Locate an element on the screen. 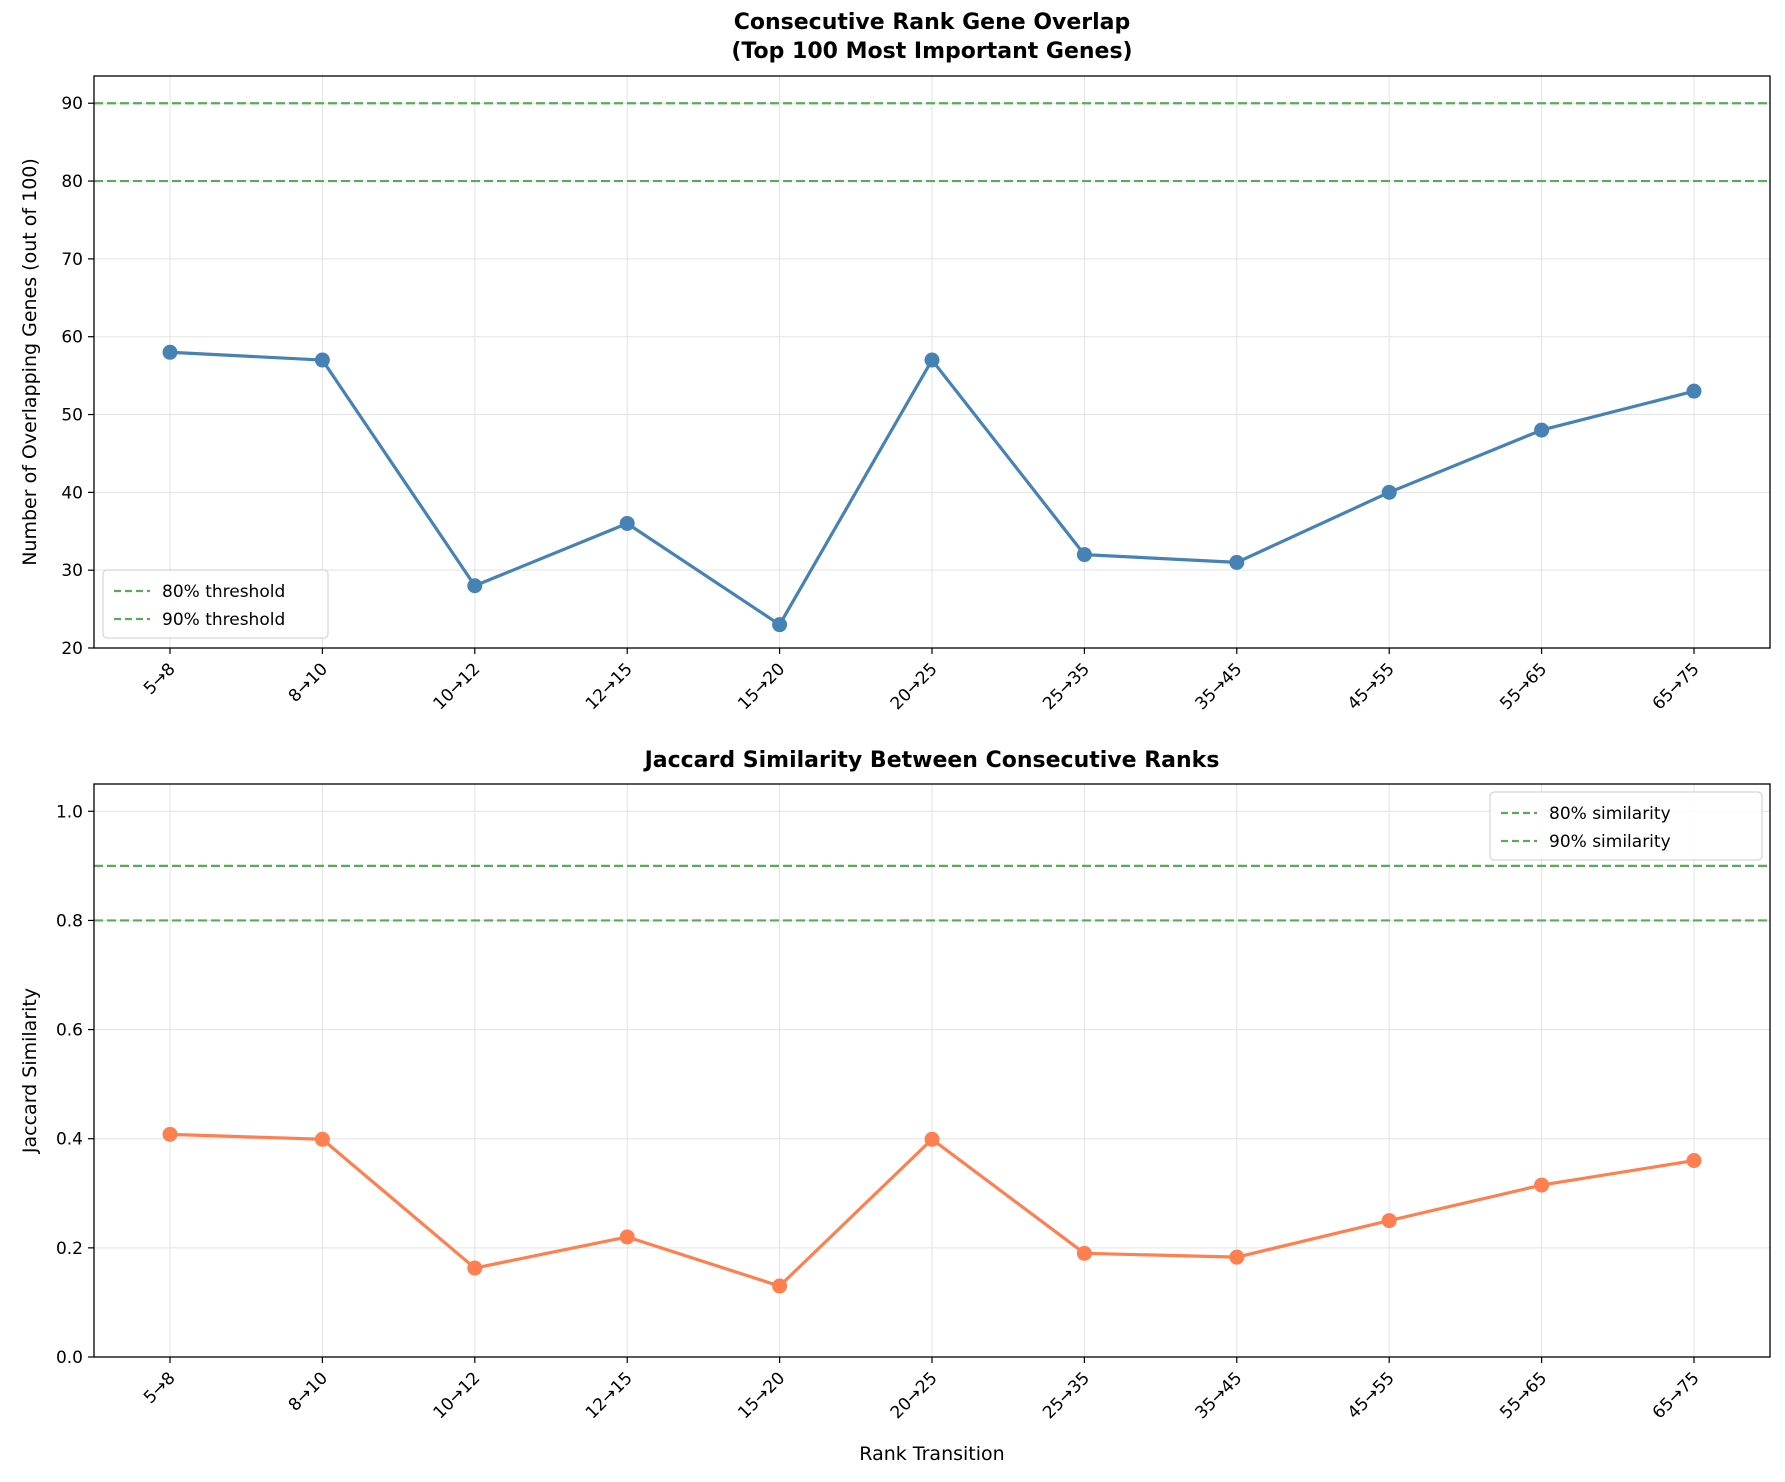 This screenshot has height=1482, width=1785. y-tick-label: 1.0 is located at coordinates (69, 812).